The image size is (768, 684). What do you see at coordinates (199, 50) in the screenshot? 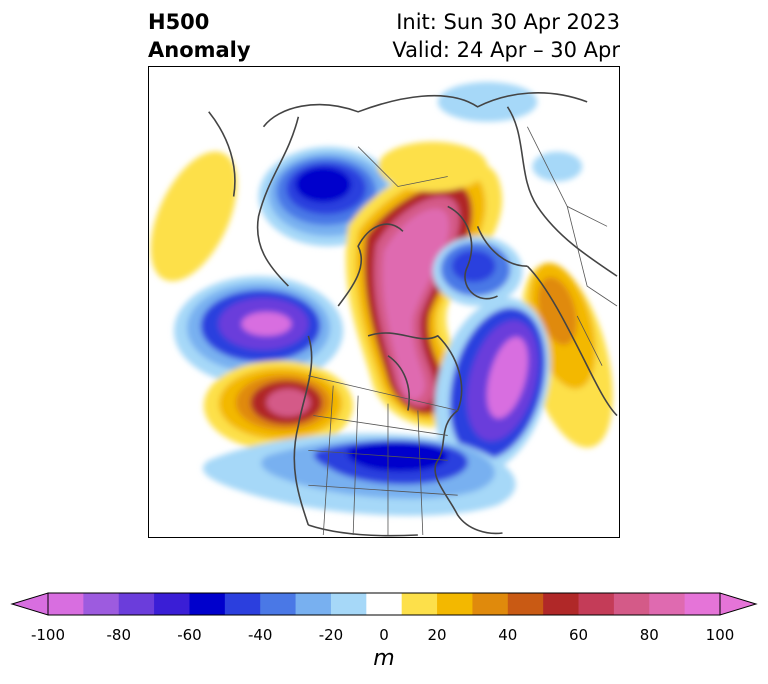
I see `title-anomaly: Anomaly` at bounding box center [199, 50].